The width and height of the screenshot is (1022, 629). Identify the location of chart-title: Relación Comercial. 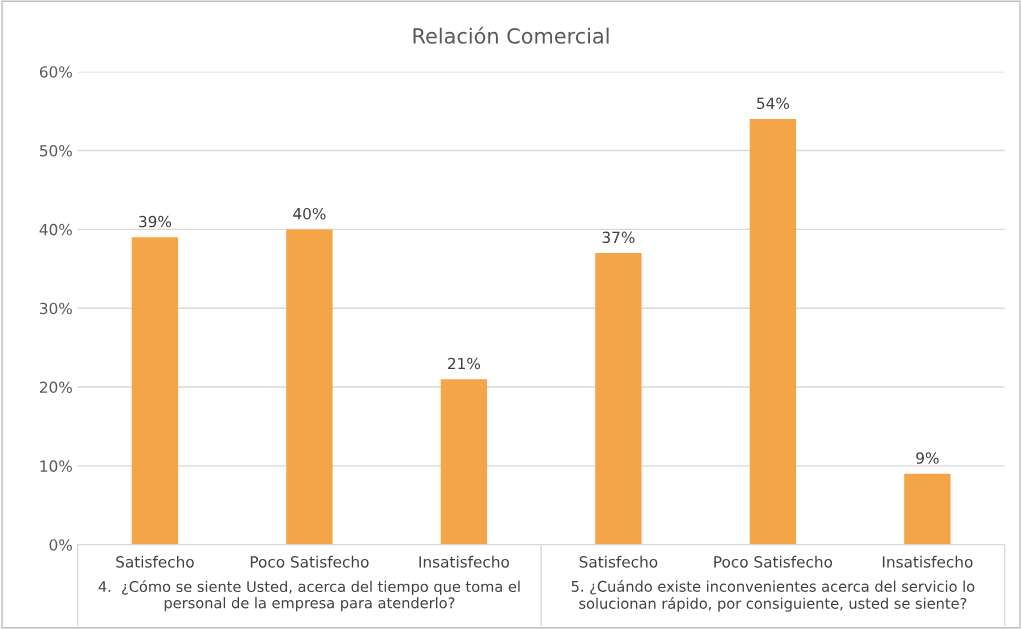
(511, 35).